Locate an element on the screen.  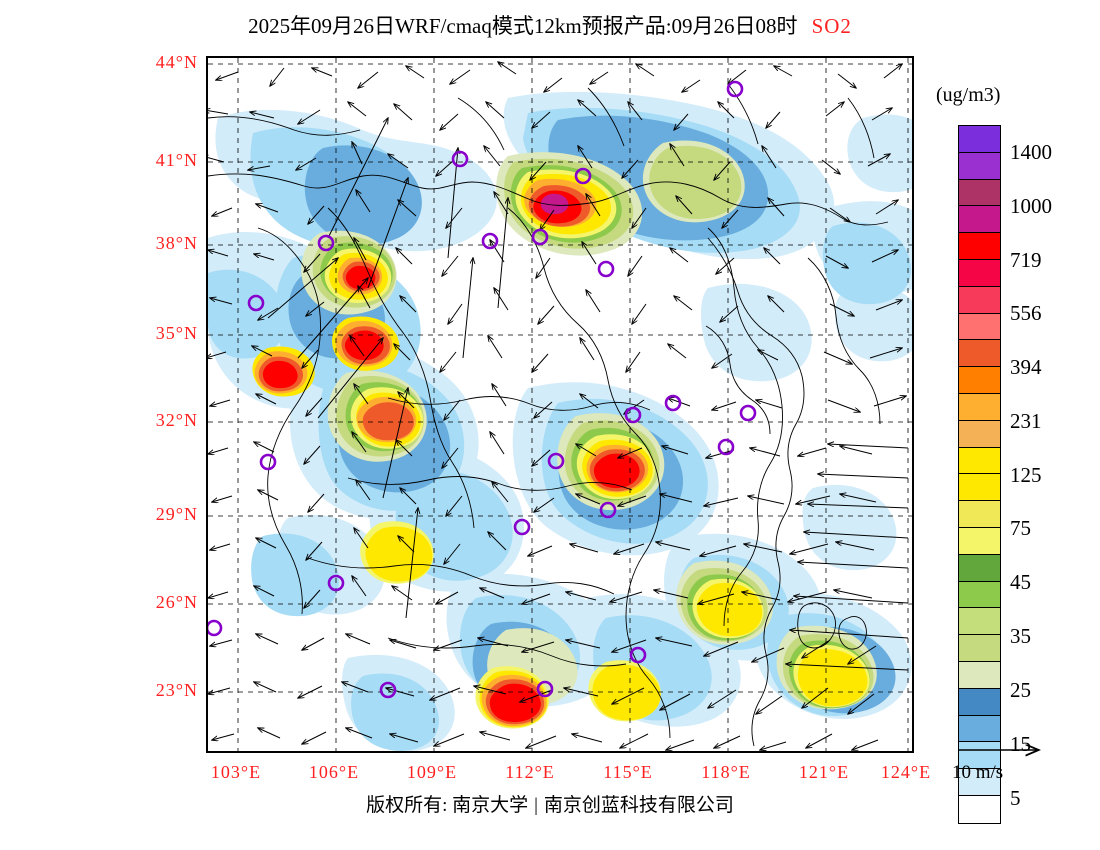
footer-company-text: 南京创蓝科技有限公司 is located at coordinates (638, 805).